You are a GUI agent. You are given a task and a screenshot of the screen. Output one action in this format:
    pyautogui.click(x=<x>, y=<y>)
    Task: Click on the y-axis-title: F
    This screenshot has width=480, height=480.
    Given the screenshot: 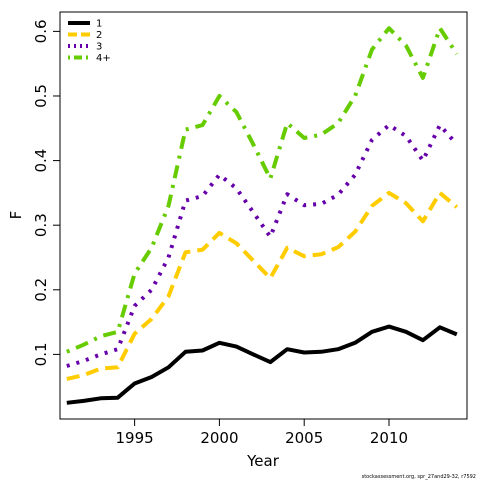 What is the action you would take?
    pyautogui.click(x=16, y=215)
    